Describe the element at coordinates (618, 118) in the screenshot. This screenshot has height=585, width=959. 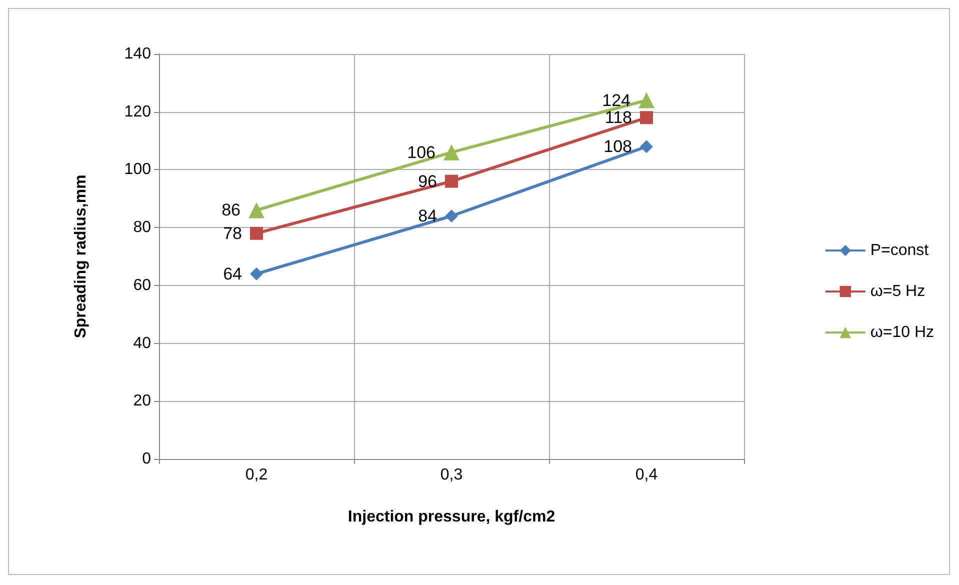
I see `data-label: 118` at that location.